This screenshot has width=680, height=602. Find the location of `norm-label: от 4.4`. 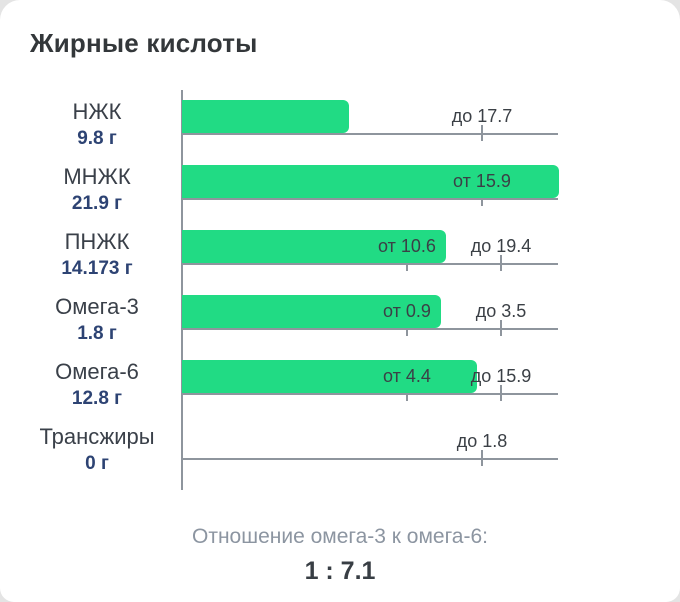

norm-label: от 4.4 is located at coordinates (407, 376).